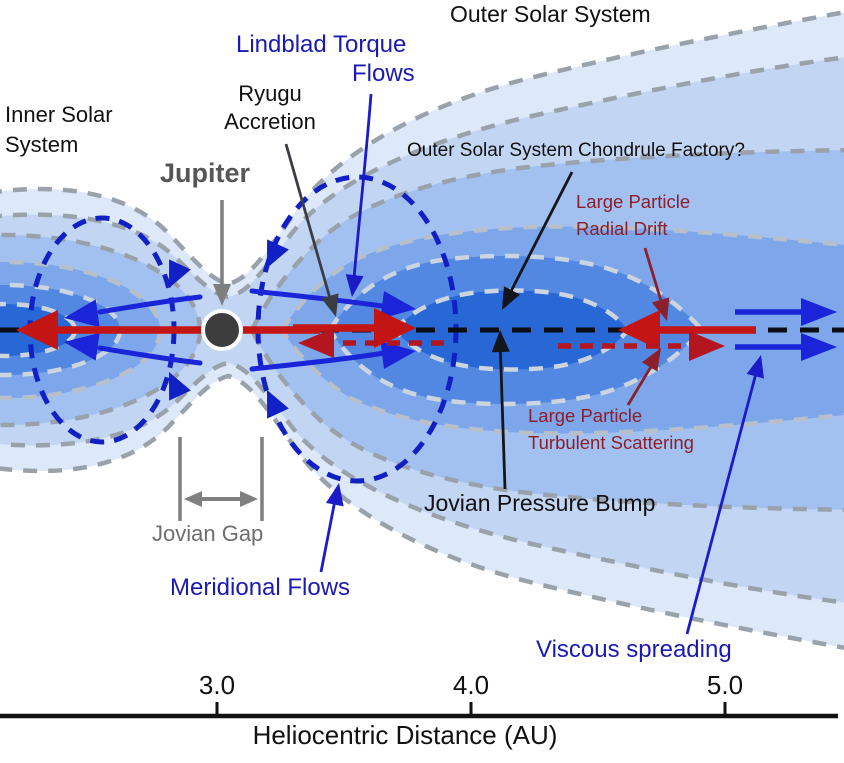  I want to click on viscous-pointer-arrowhead, so click(755, 367).